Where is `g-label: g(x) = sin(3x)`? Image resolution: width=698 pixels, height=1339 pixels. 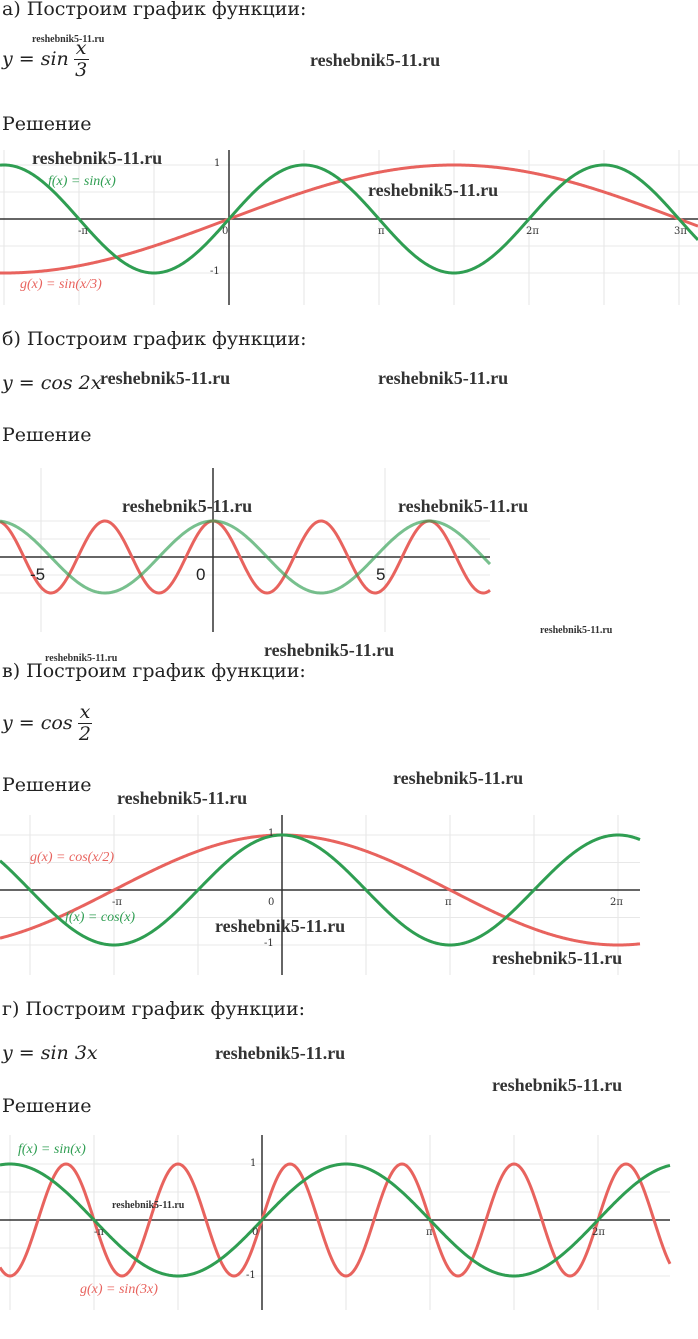 g-label: g(x) = sin(3x) is located at coordinates (119, 1289).